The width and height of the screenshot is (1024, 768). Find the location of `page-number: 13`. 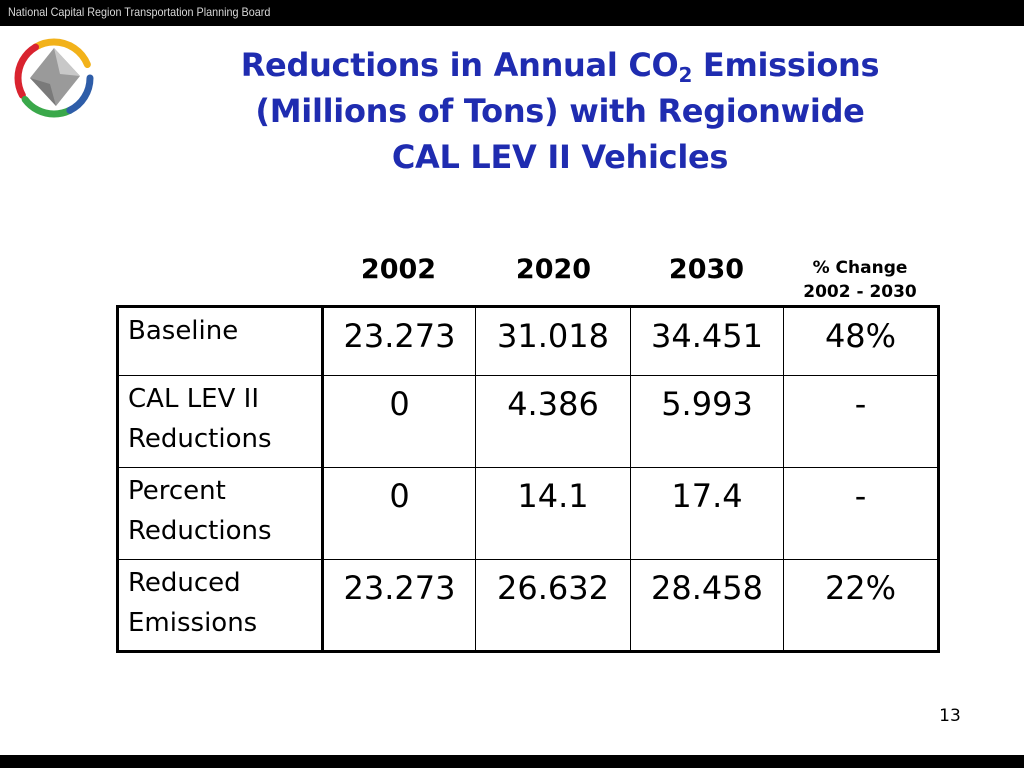

page-number: 13 is located at coordinates (950, 716).